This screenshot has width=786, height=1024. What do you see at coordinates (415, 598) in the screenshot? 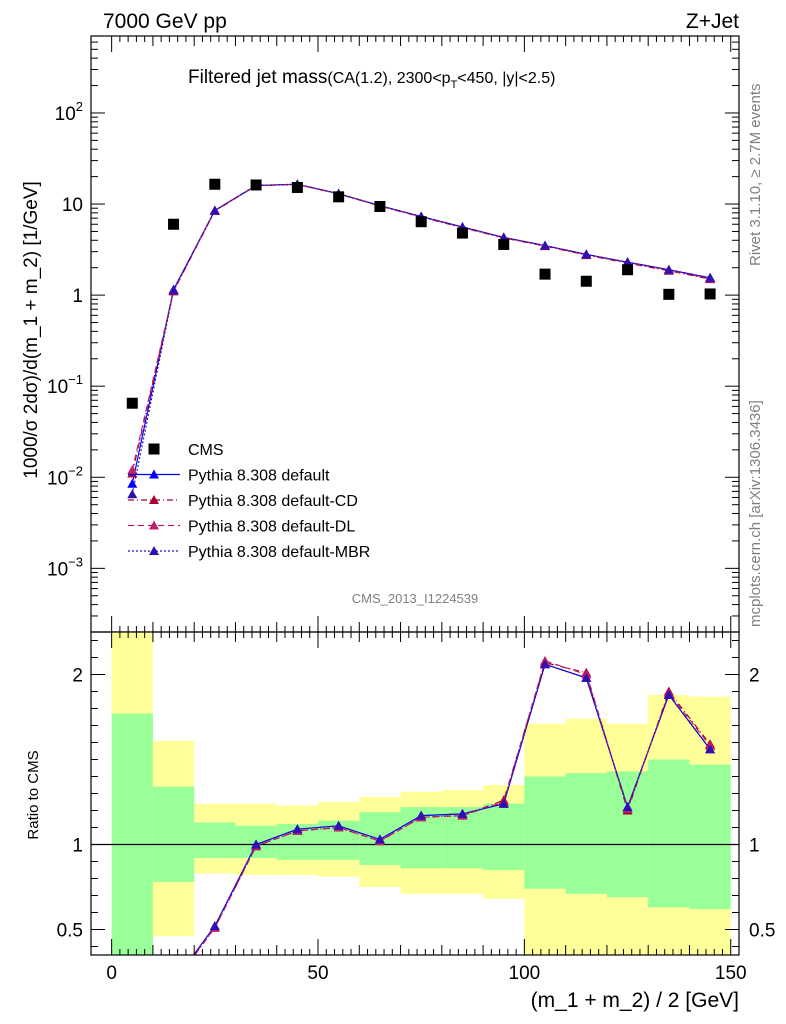
I see `analysis-watermark: CMS_2013_I1224539` at bounding box center [415, 598].